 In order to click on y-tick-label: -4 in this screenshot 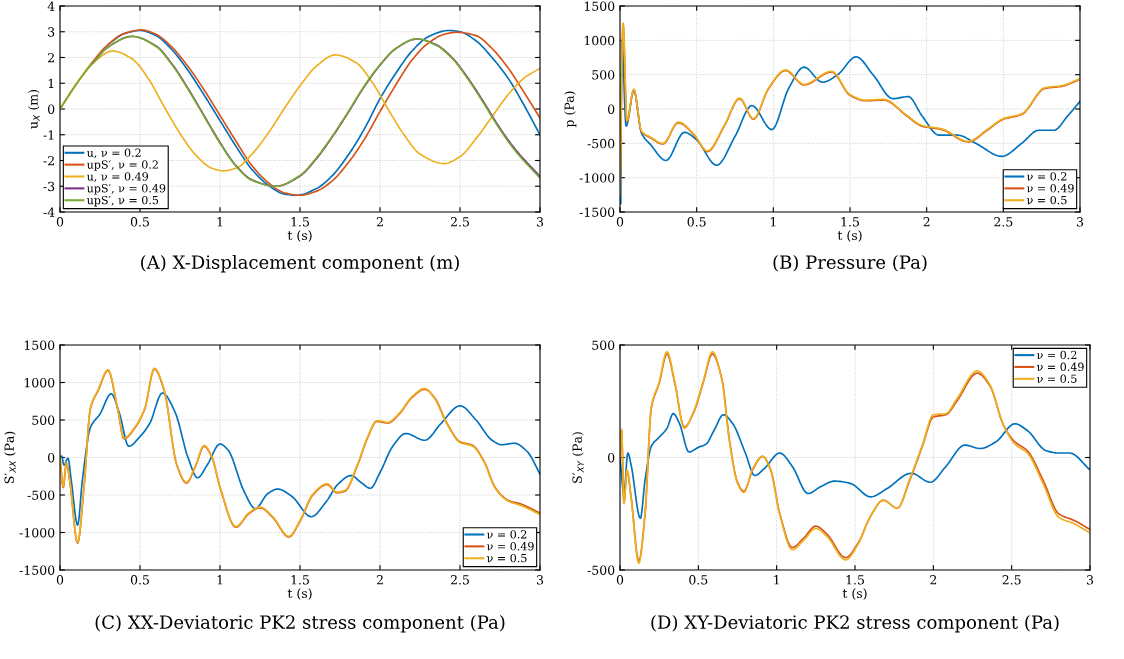, I will do `click(49, 212)`.